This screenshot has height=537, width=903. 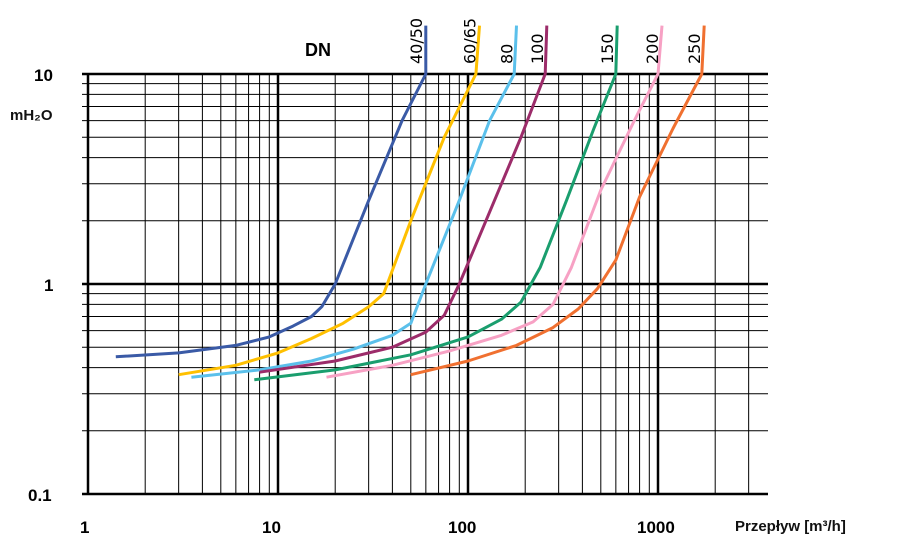 What do you see at coordinates (48, 285) in the screenshot?
I see `y-tick-label: 1` at bounding box center [48, 285].